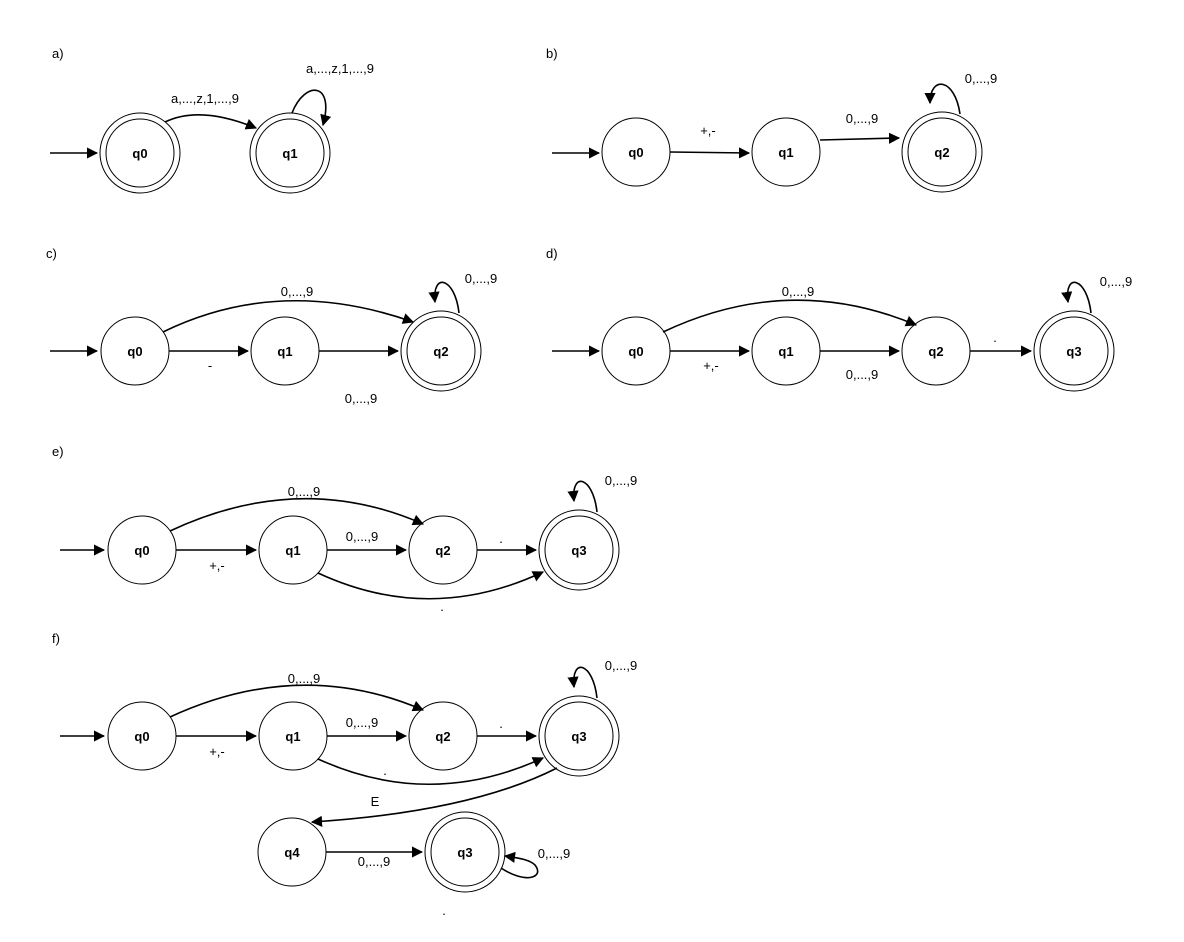 The width and height of the screenshot is (1184, 942). What do you see at coordinates (519, 865) in the screenshot?
I see `loop-q3-second` at bounding box center [519, 865].